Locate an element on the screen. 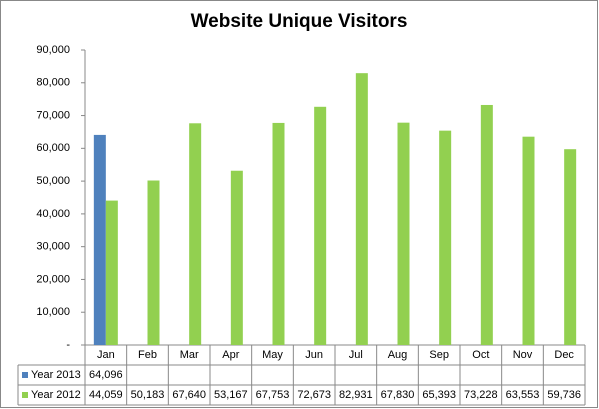 The width and height of the screenshot is (599, 409). chart-title: Website Unique Visitors is located at coordinates (299, 21).